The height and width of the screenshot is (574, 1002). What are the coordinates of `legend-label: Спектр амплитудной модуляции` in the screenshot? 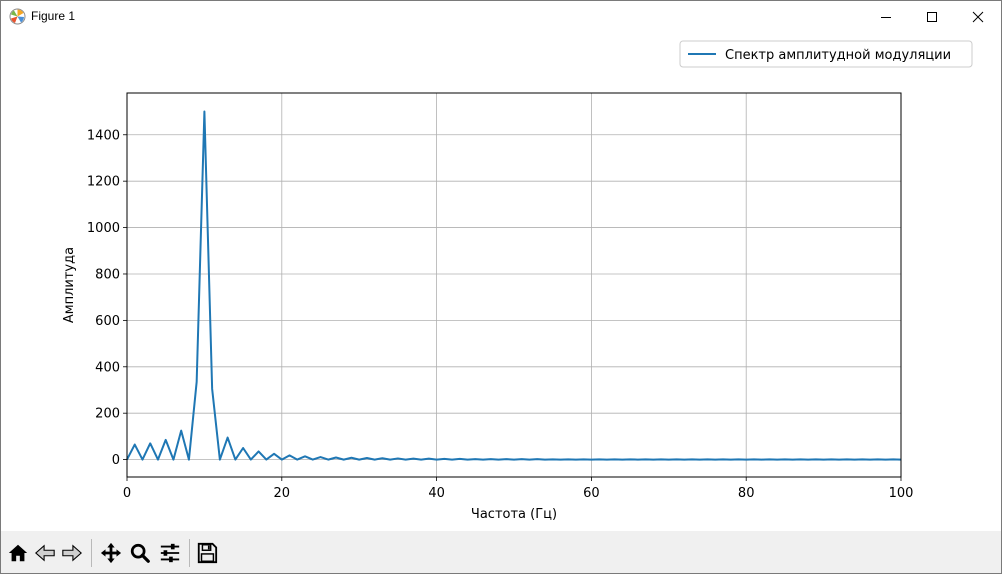 It's located at (838, 55).